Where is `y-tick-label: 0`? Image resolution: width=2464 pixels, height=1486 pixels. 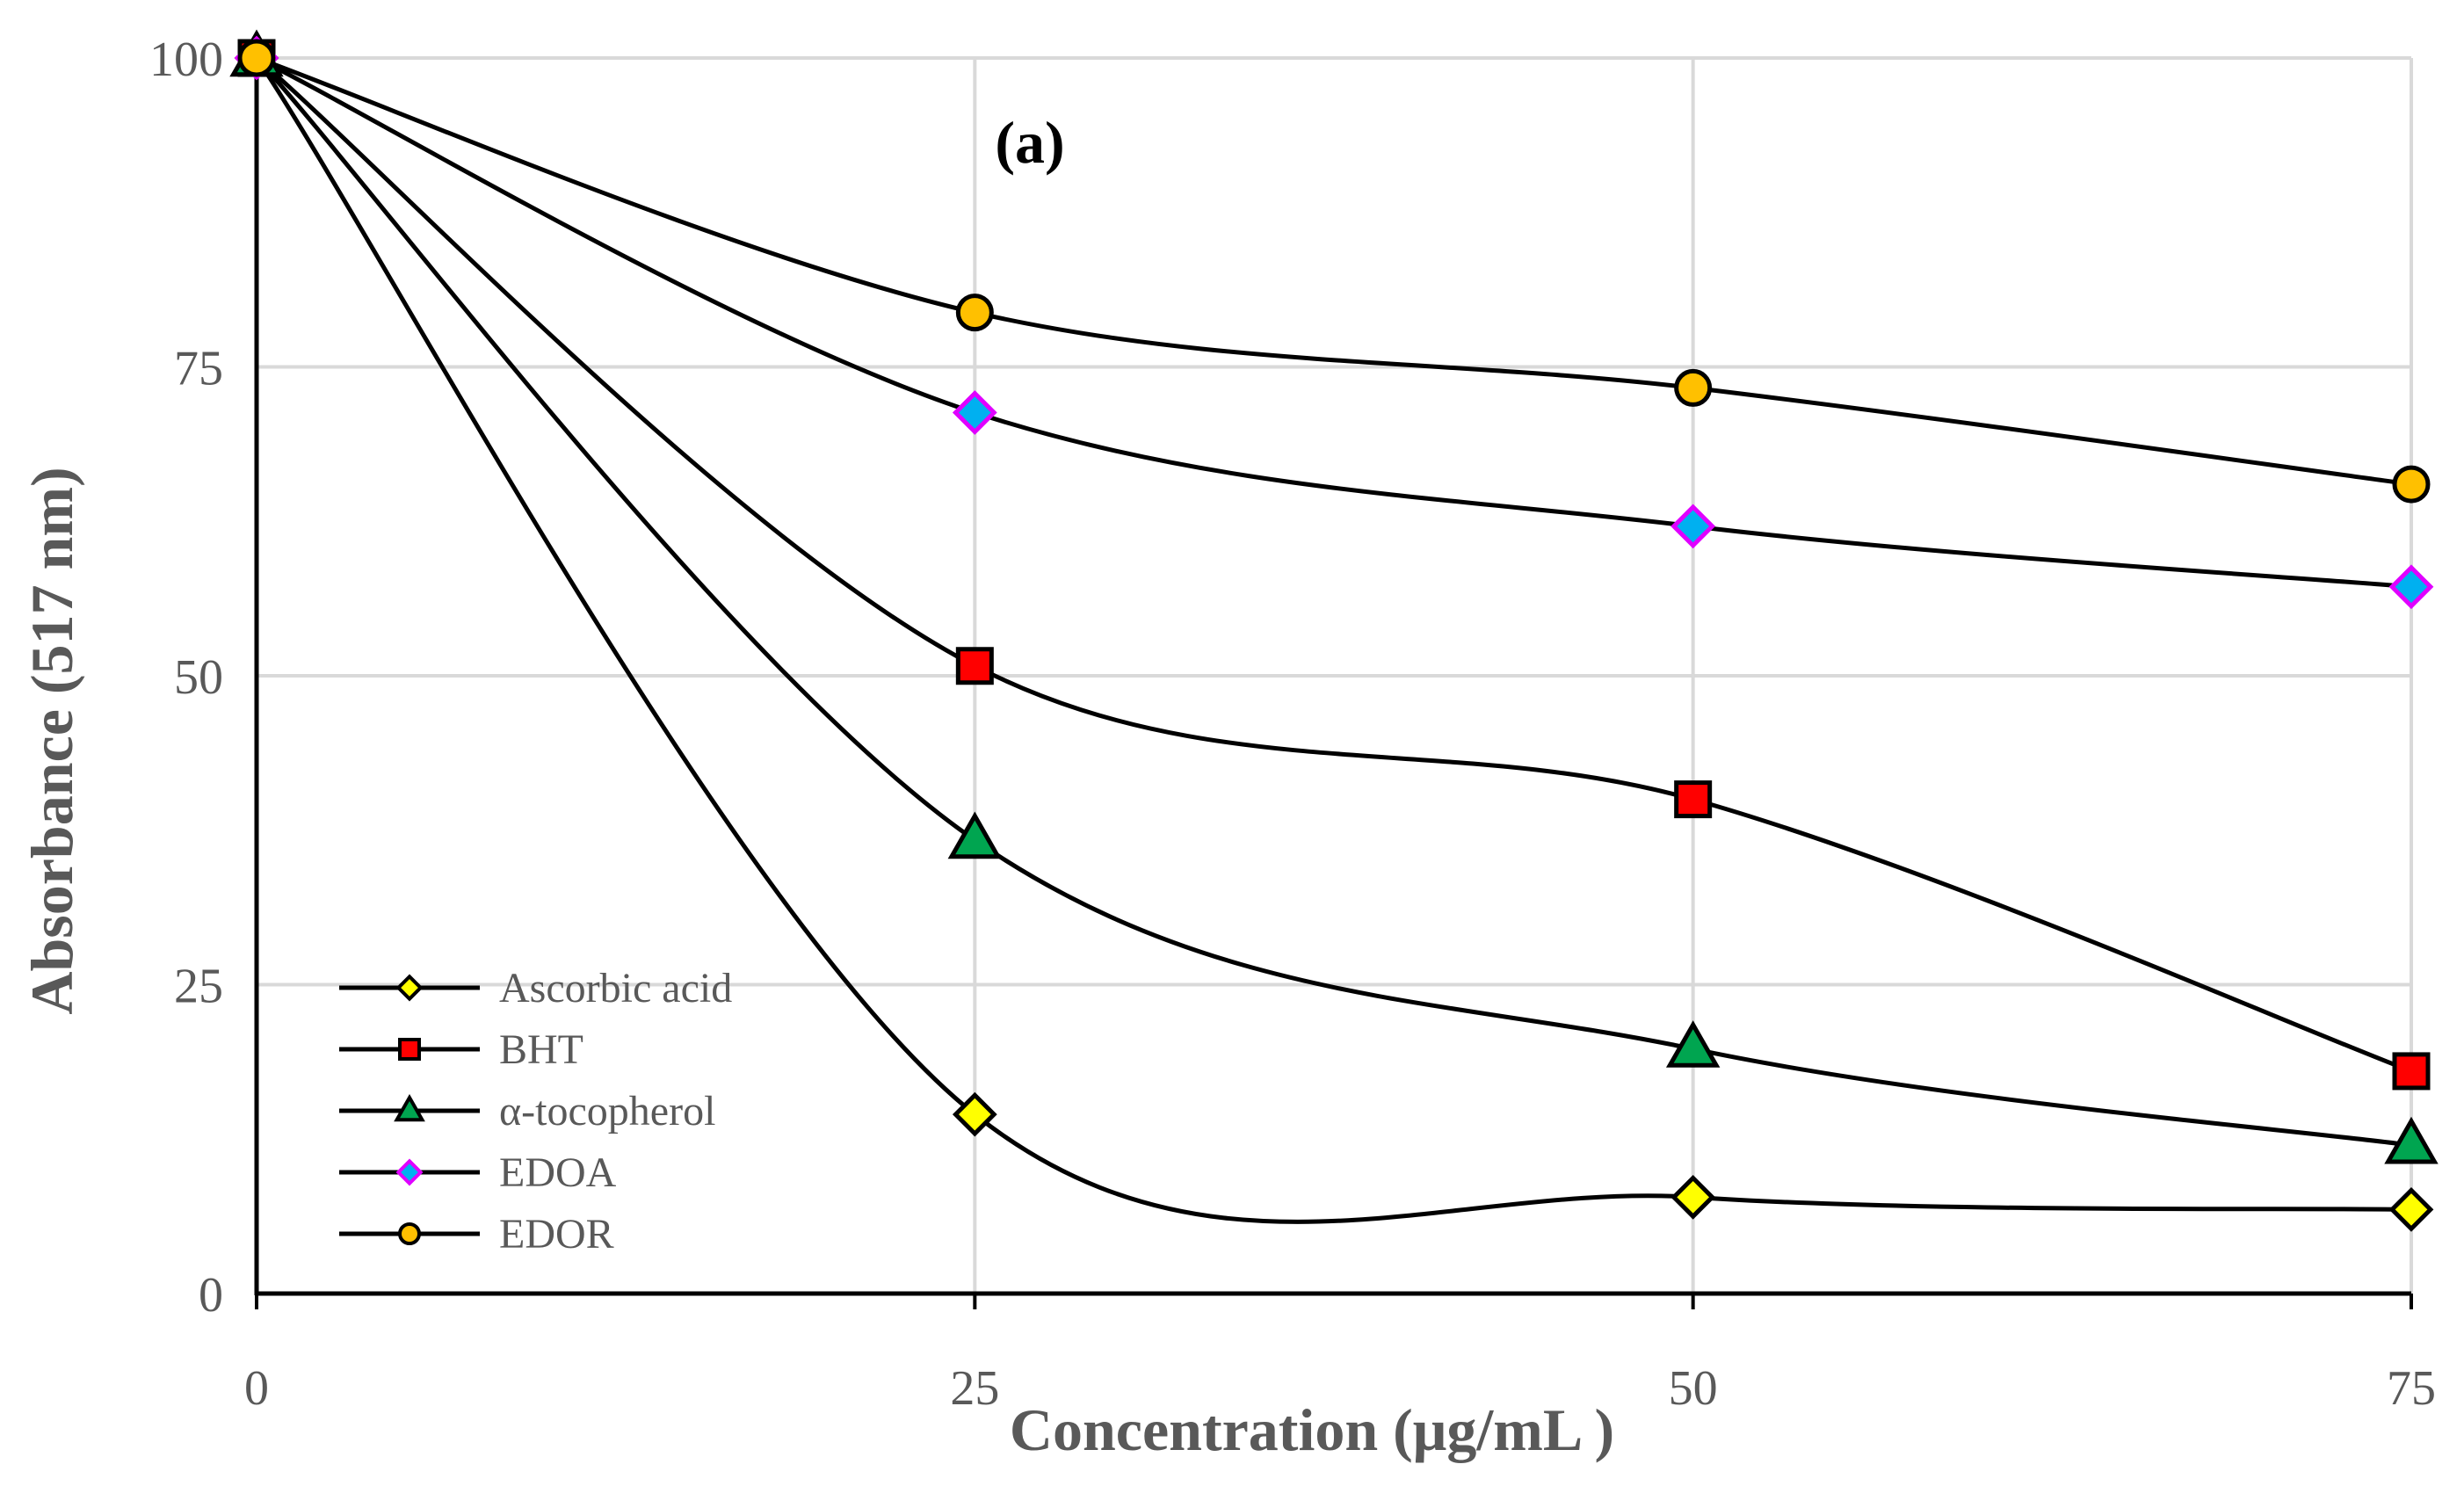
y-tick-label: 0 is located at coordinates (211, 1296).